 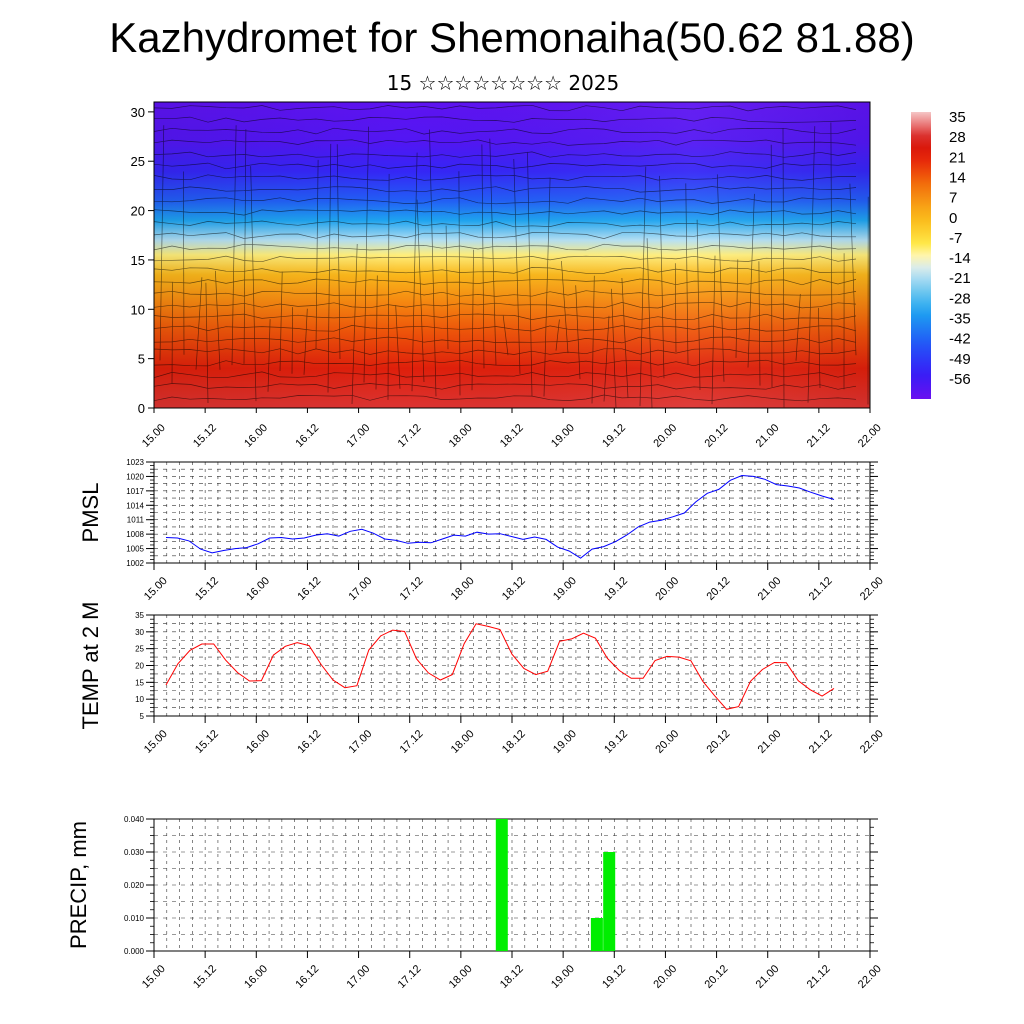 What do you see at coordinates (139, 632) in the screenshot?
I see `ytick-label: 30` at bounding box center [139, 632].